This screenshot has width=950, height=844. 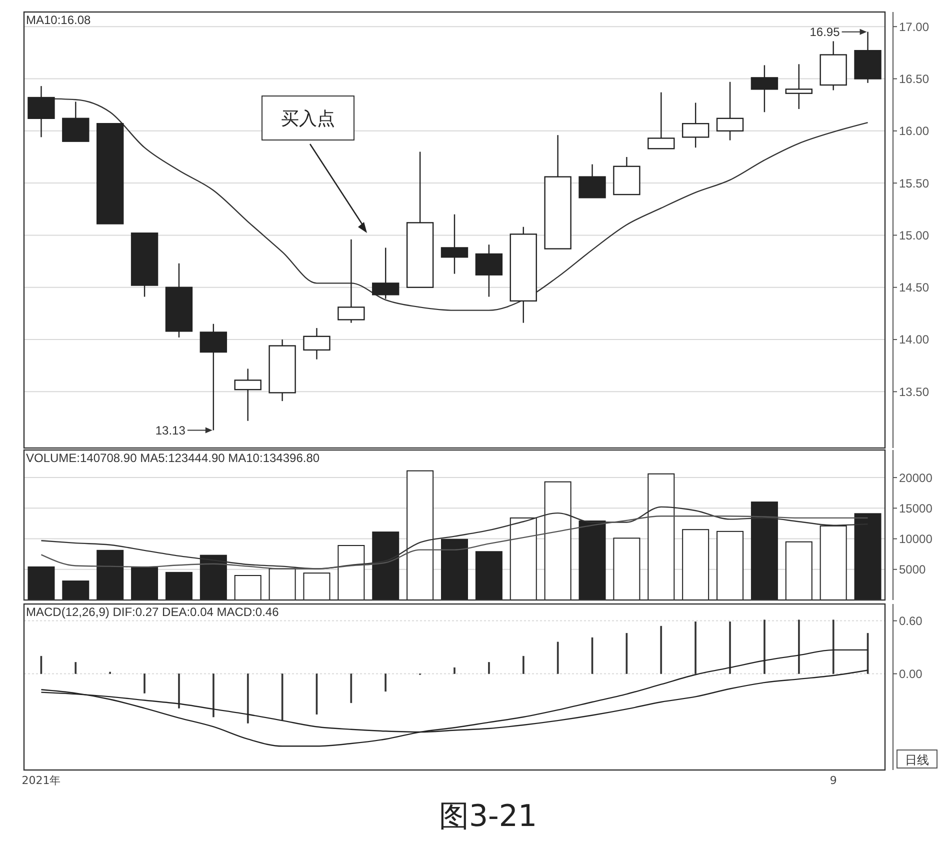 What do you see at coordinates (914, 183) in the screenshot?
I see `y-tick-label: 15.50` at bounding box center [914, 183].